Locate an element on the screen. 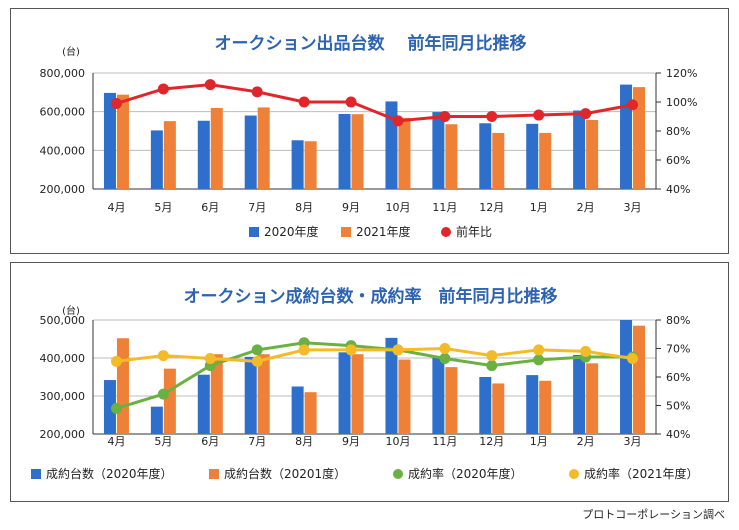 This screenshot has height=530, width=739. legend-label: 2020年度 is located at coordinates (291, 231).